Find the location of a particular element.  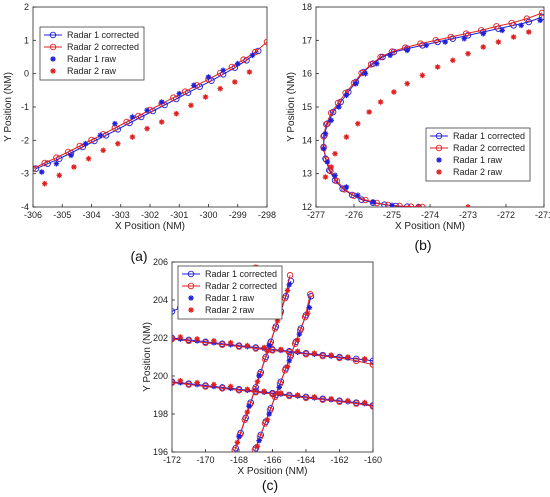

y-tick-label: -3 is located at coordinates (25, 174).